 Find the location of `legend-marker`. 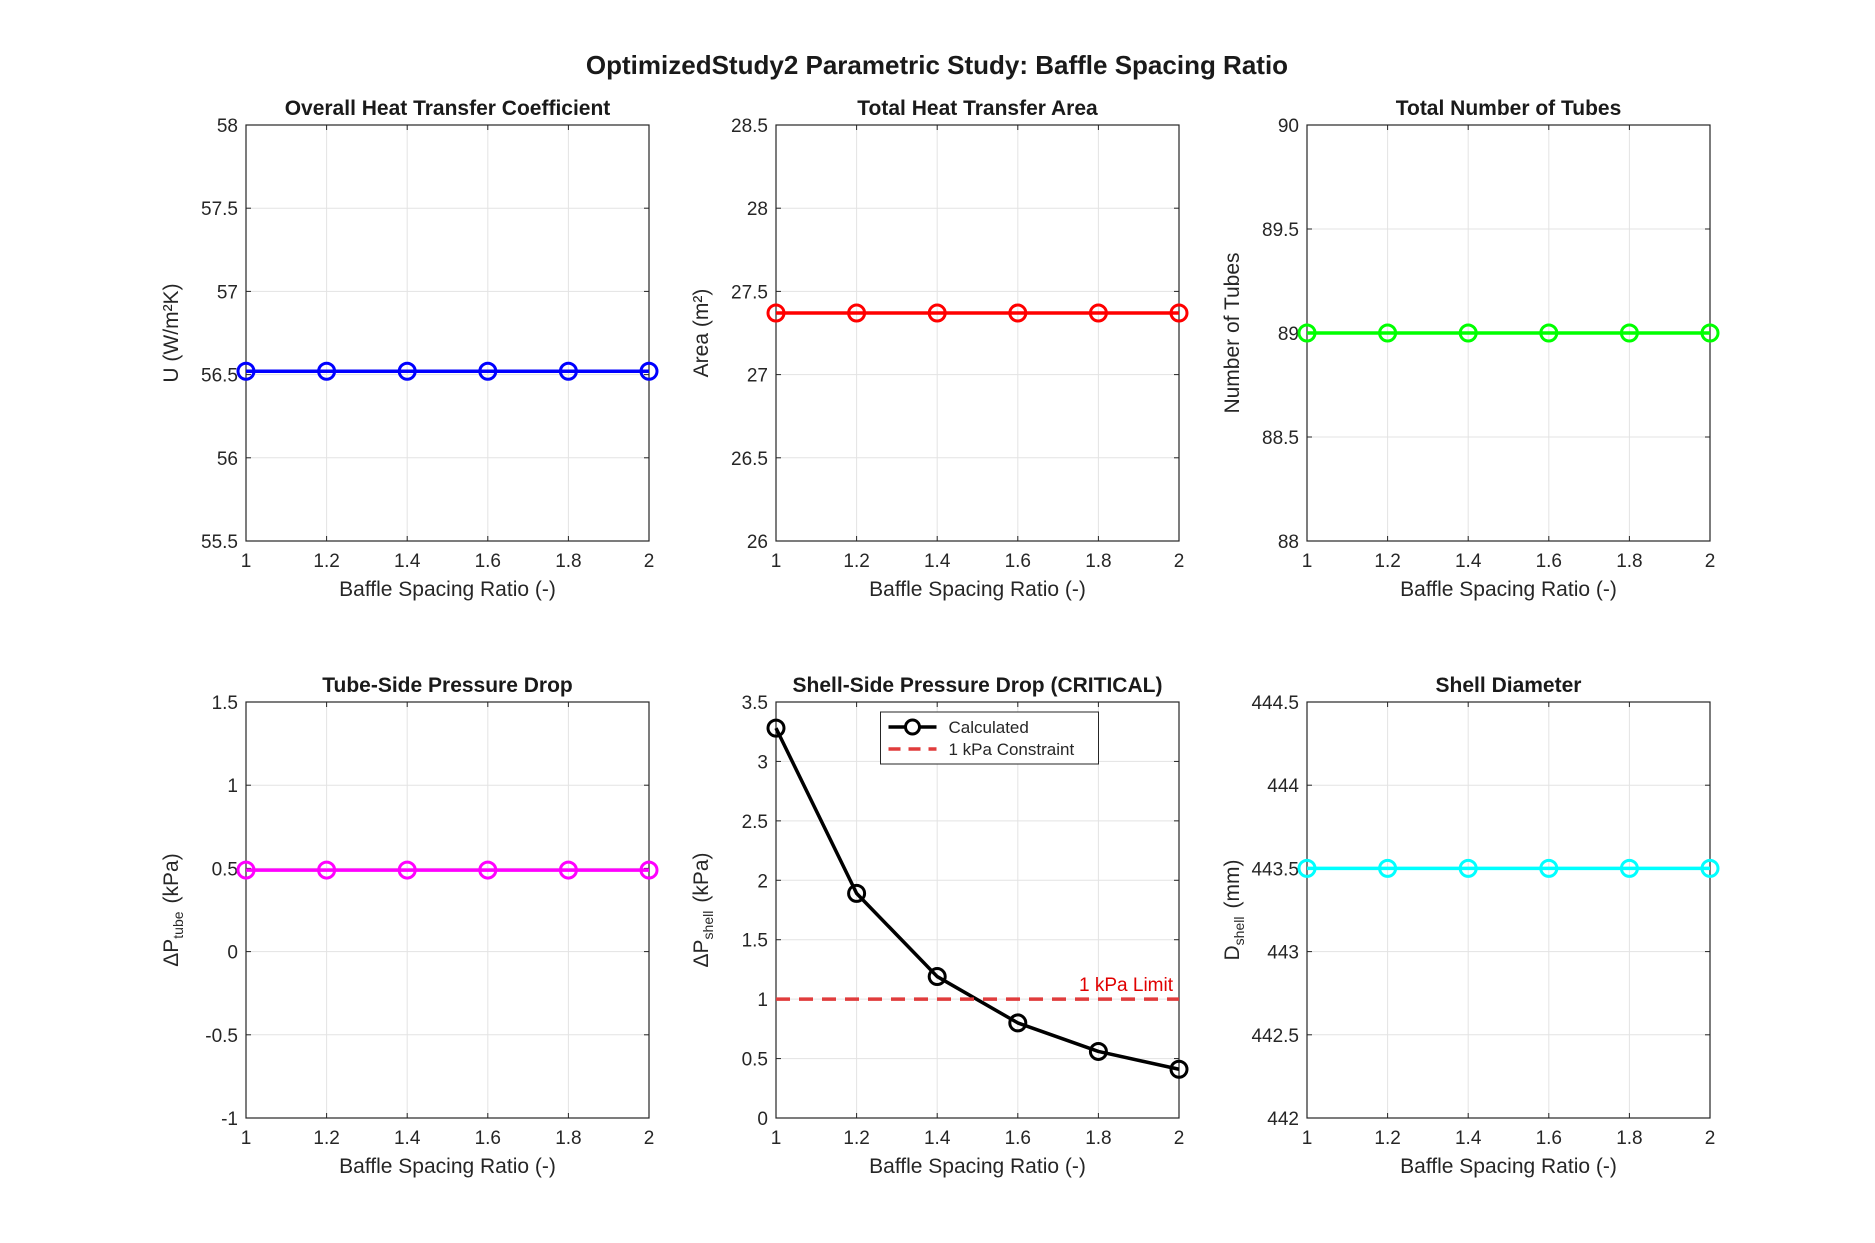

legend-marker is located at coordinates (912, 727).